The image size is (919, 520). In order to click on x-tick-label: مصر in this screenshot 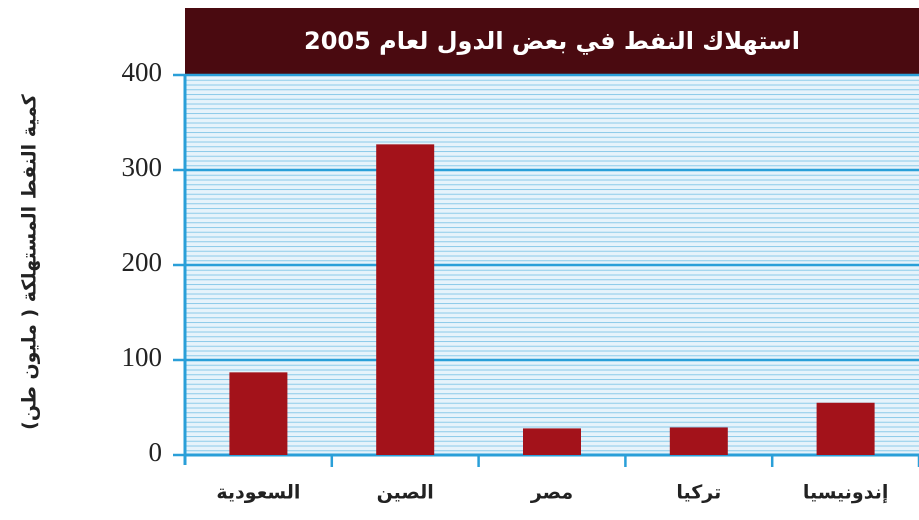, I will do `click(551, 493)`.